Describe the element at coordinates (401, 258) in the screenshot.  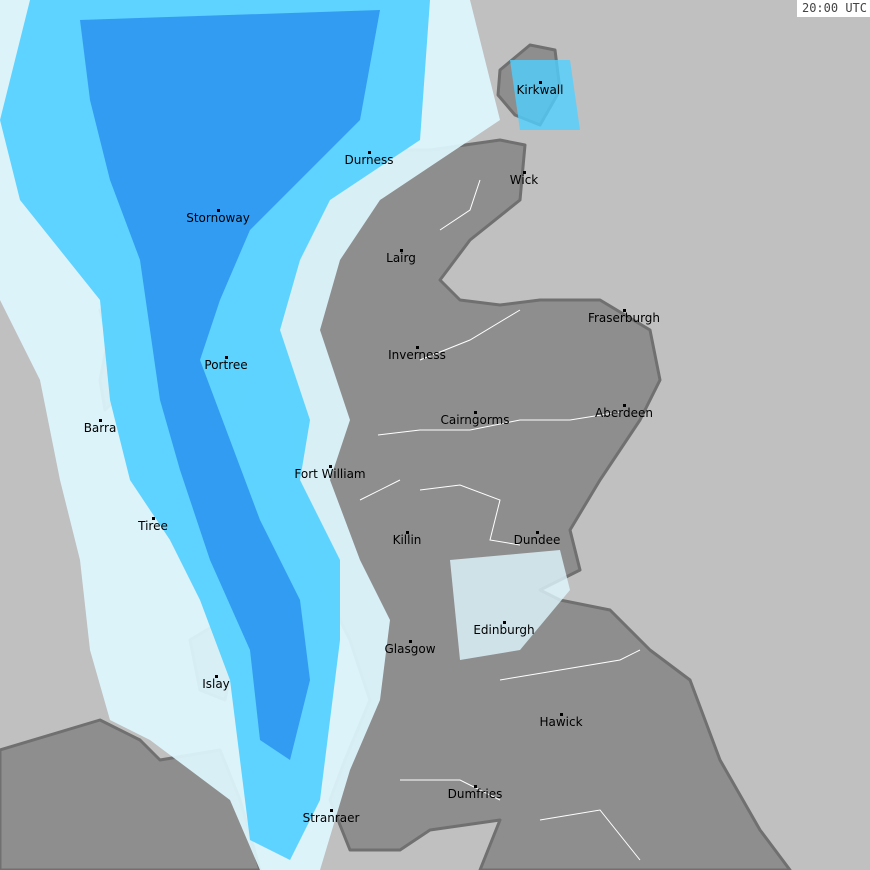
I see `place-label: Lairg` at that location.